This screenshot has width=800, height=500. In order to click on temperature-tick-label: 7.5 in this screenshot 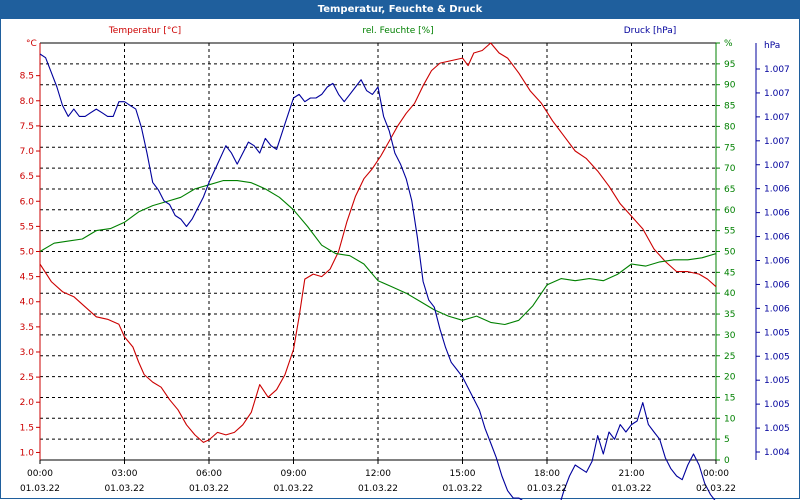, I will do `click(27, 127)`.